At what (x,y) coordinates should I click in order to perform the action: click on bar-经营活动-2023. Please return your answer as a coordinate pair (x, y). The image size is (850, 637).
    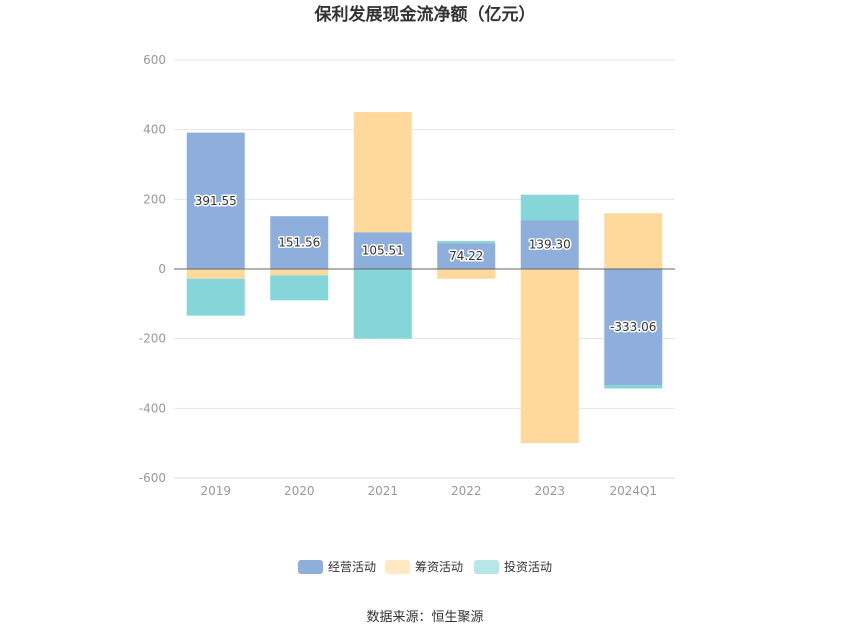
    Looking at the image, I should click on (549, 244).